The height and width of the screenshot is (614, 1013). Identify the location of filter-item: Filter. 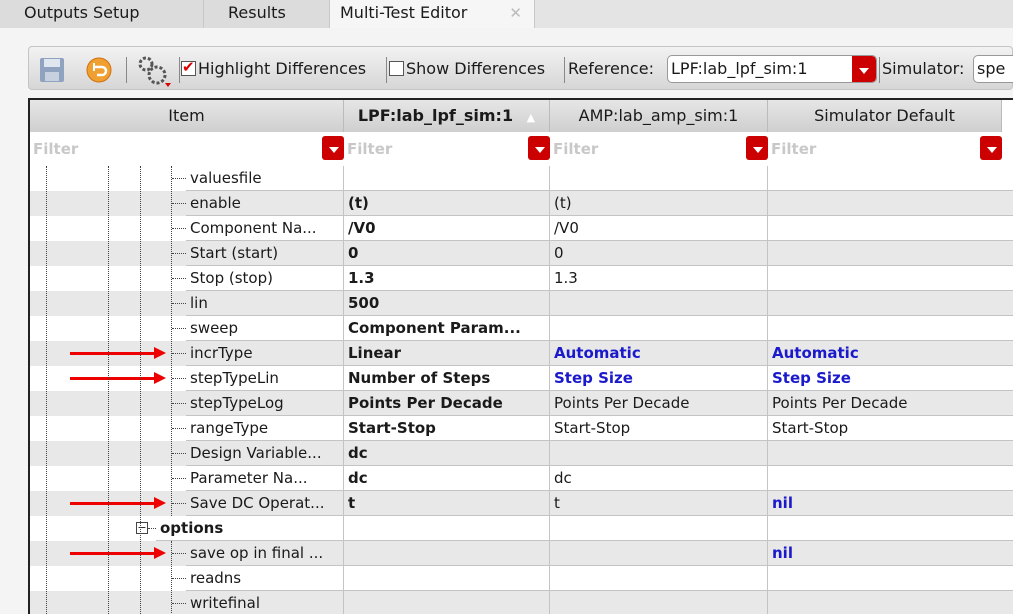
(187, 149).